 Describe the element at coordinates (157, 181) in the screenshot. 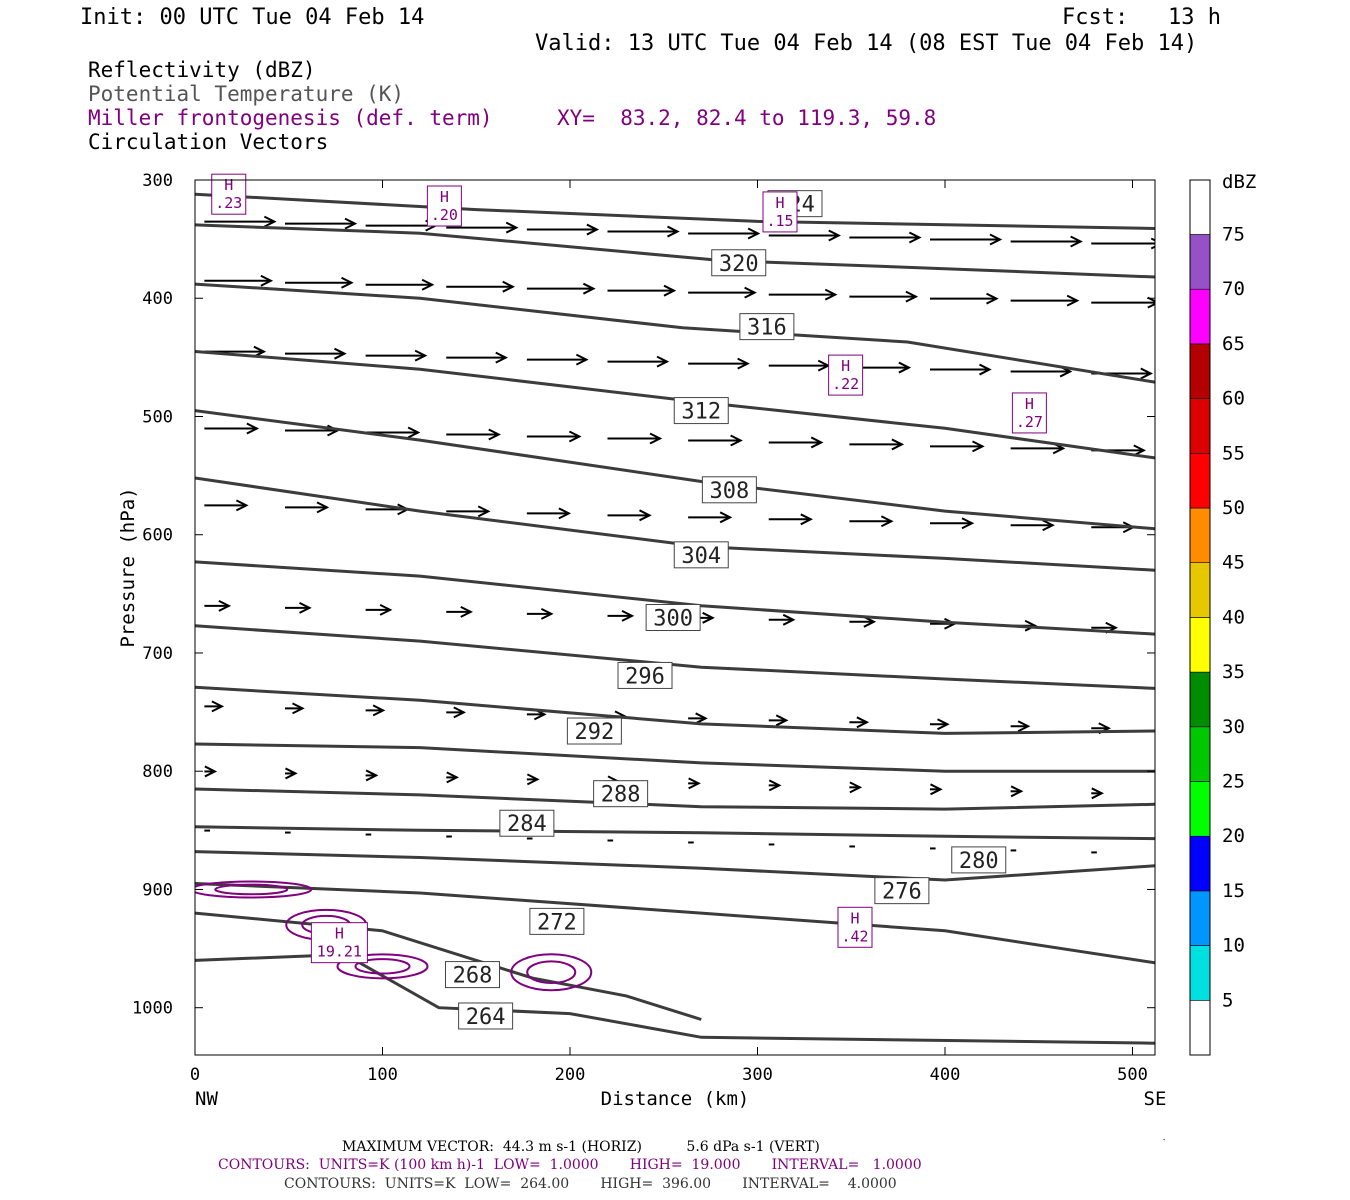

I see `y-tick-label: 300` at that location.